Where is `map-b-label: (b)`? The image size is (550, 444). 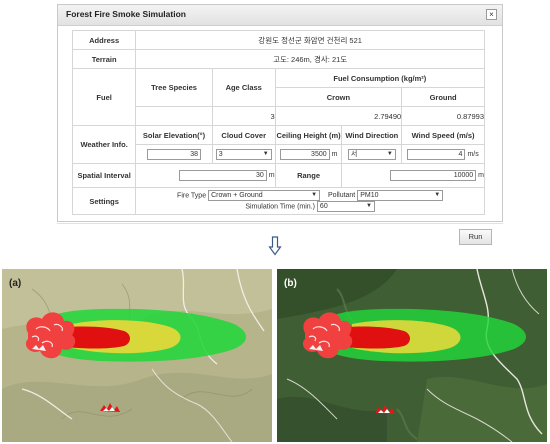
map-b-label: (b) is located at coordinates (290, 283).